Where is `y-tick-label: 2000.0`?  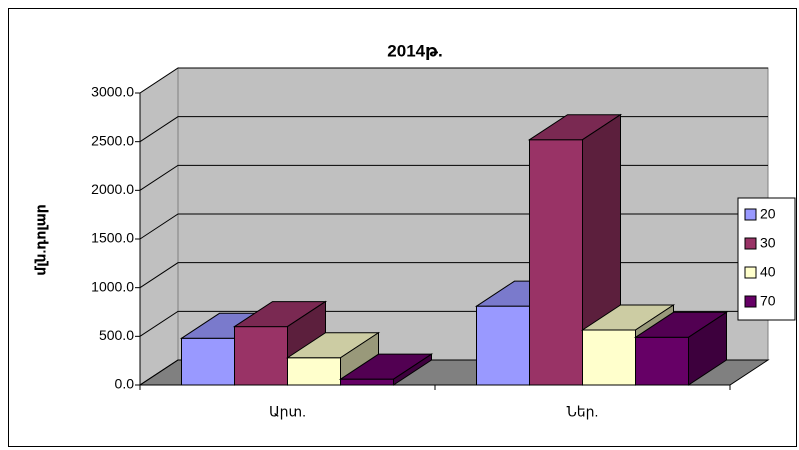 y-tick-label: 2000.0 is located at coordinates (112, 189).